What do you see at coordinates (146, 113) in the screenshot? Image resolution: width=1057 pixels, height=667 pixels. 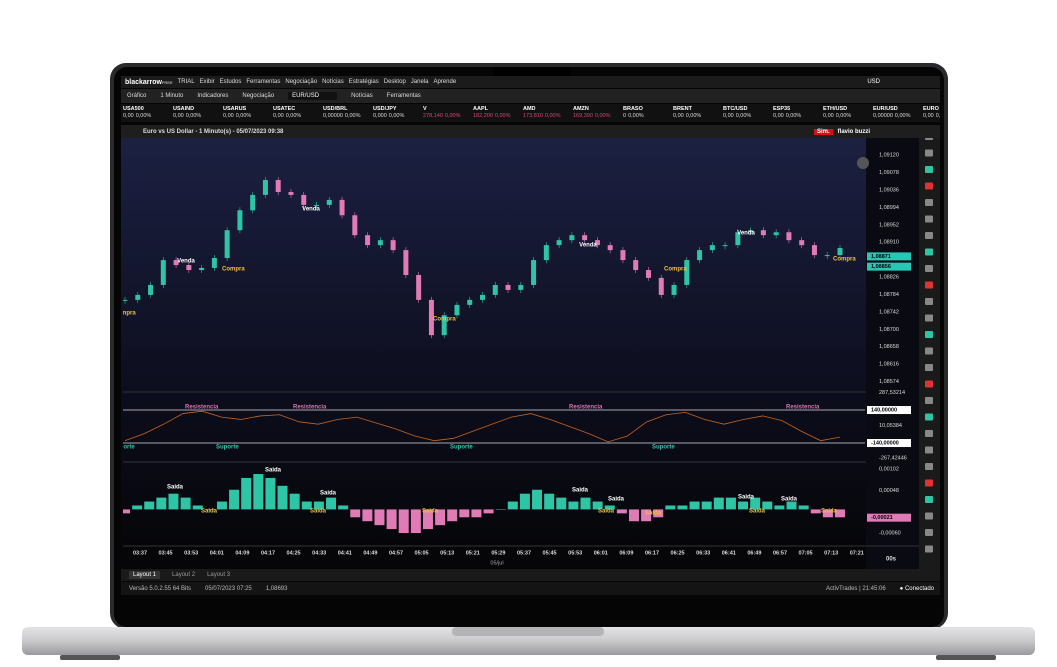 I see `ticker: USA500 0,00 0,00%` at bounding box center [146, 113].